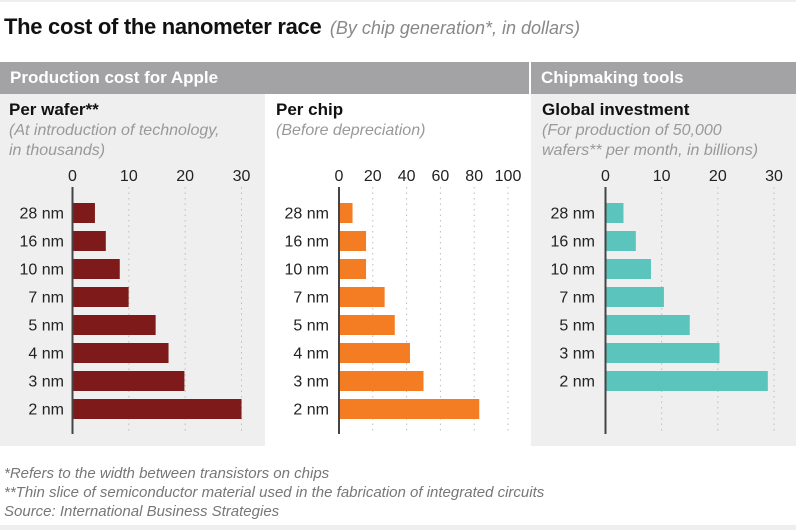  Describe the element at coordinates (455, 28) in the screenshot. I see `title-subtitle: (By chip generation*, in dollars)` at that location.